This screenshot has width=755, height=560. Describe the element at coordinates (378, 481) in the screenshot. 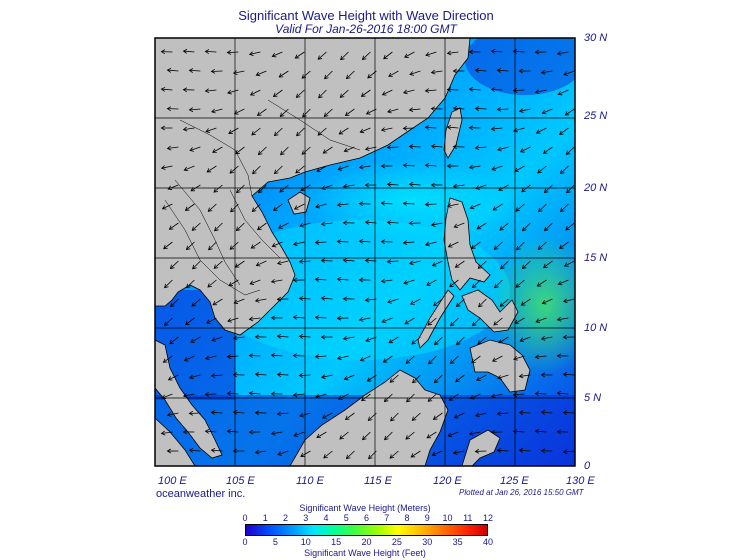

I see `lon-label-115e: 115 E` at that location.